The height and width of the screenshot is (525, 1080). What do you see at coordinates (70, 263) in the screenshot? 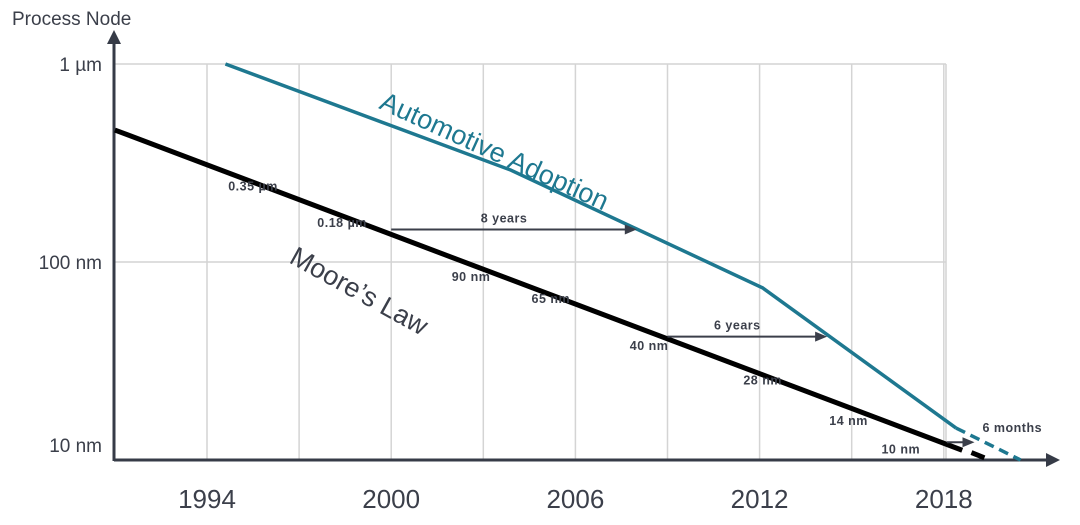
I see `y-tick-label: 100 nm` at bounding box center [70, 263].